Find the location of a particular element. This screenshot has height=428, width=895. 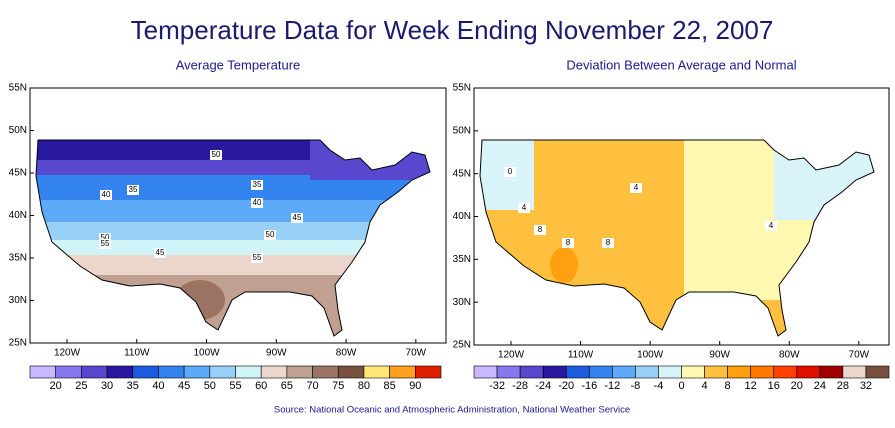

colorbar-label: 32 is located at coordinates (866, 386).